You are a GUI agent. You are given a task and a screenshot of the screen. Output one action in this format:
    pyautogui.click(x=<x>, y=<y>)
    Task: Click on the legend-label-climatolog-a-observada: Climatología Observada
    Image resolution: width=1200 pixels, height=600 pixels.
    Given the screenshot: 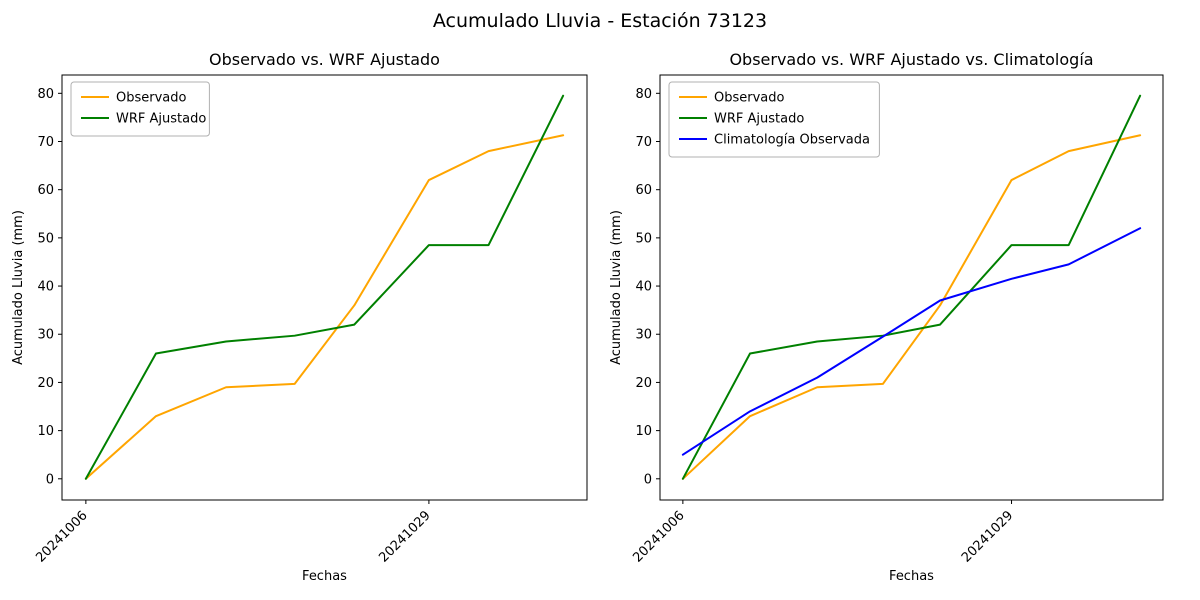 What is the action you would take?
    pyautogui.click(x=792, y=140)
    